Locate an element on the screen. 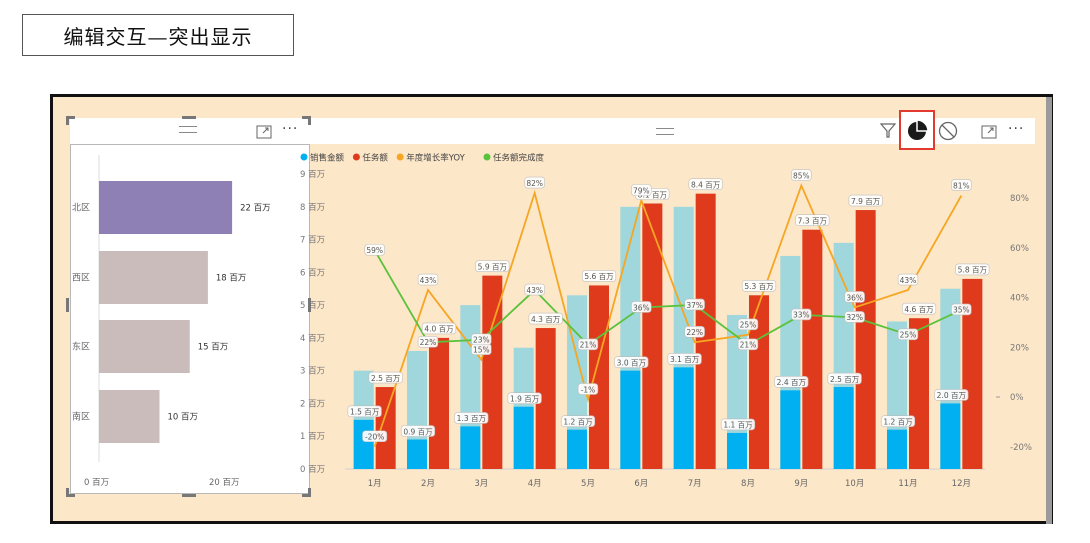 This screenshot has width=1090, height=543. left-bar-value-label: 22 百万 is located at coordinates (255, 209).